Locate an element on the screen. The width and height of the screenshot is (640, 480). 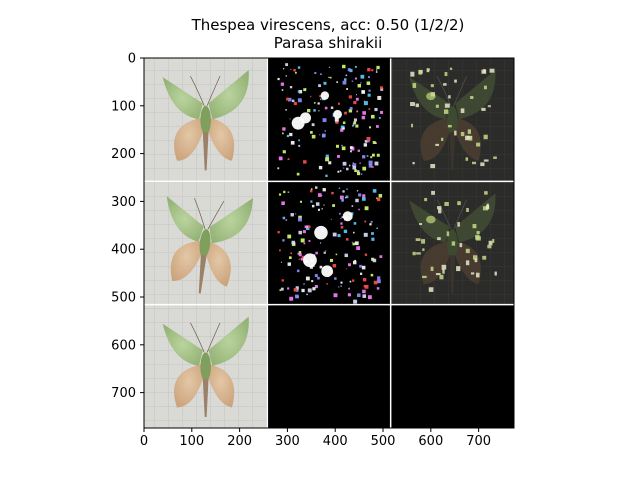
highlight-blob is located at coordinates (431, 219).